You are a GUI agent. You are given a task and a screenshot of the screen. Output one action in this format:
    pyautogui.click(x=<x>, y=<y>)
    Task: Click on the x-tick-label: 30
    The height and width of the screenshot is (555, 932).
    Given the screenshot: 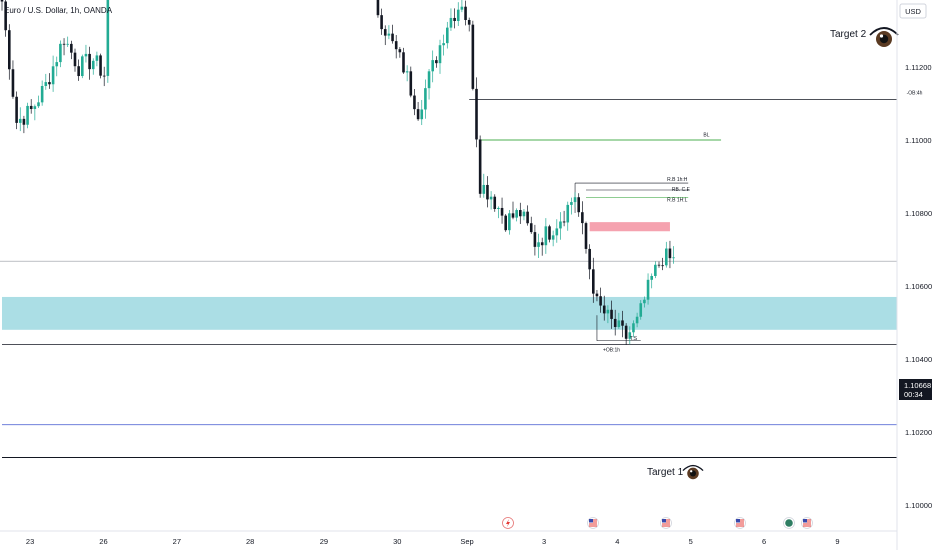 What is the action you would take?
    pyautogui.click(x=397, y=541)
    